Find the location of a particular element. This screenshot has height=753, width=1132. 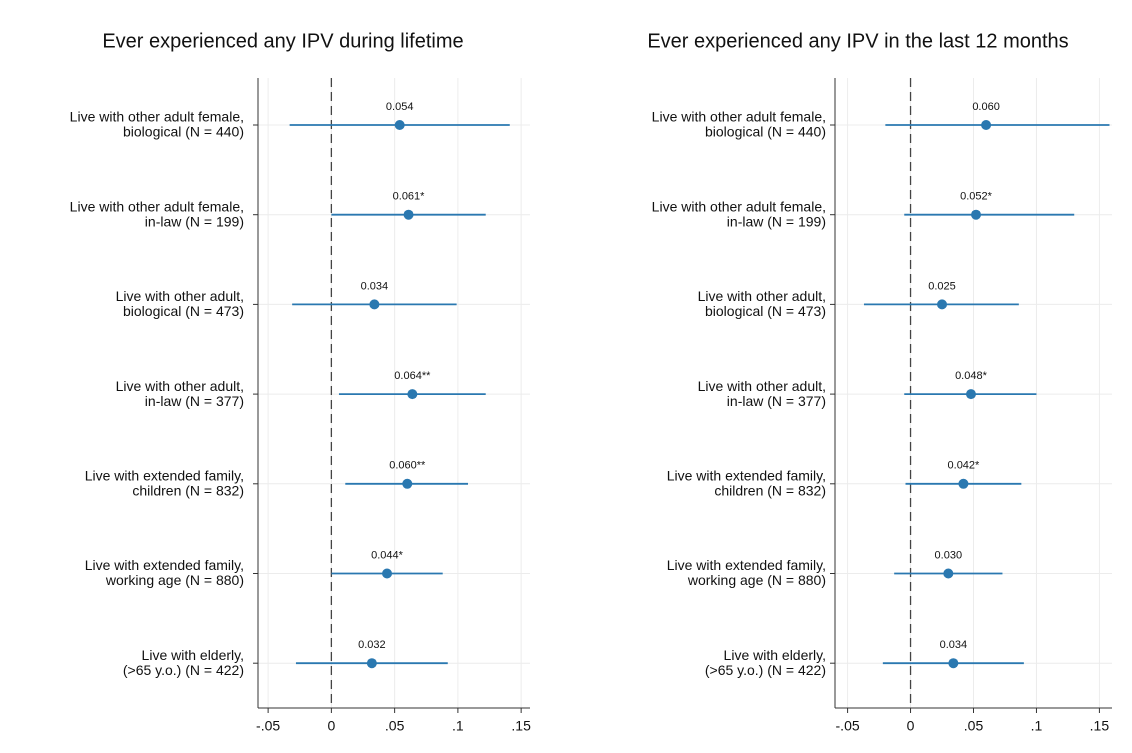

value-label: 0.054 is located at coordinates (400, 107).